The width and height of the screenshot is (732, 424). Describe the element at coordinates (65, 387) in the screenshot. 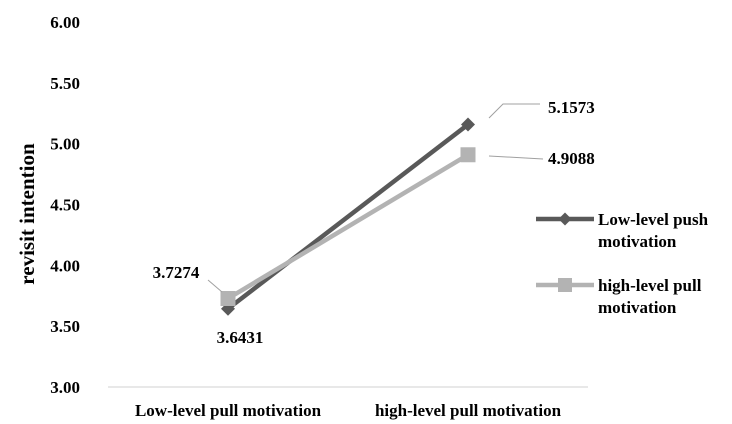

I see `y-tick-label: 3.00` at that location.